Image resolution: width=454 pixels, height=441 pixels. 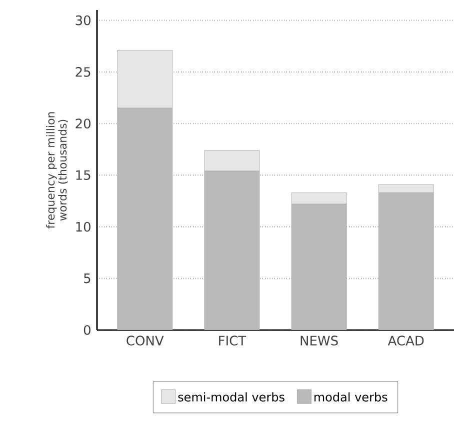 I want to click on x-tick-label: NEWS, so click(x=319, y=341).